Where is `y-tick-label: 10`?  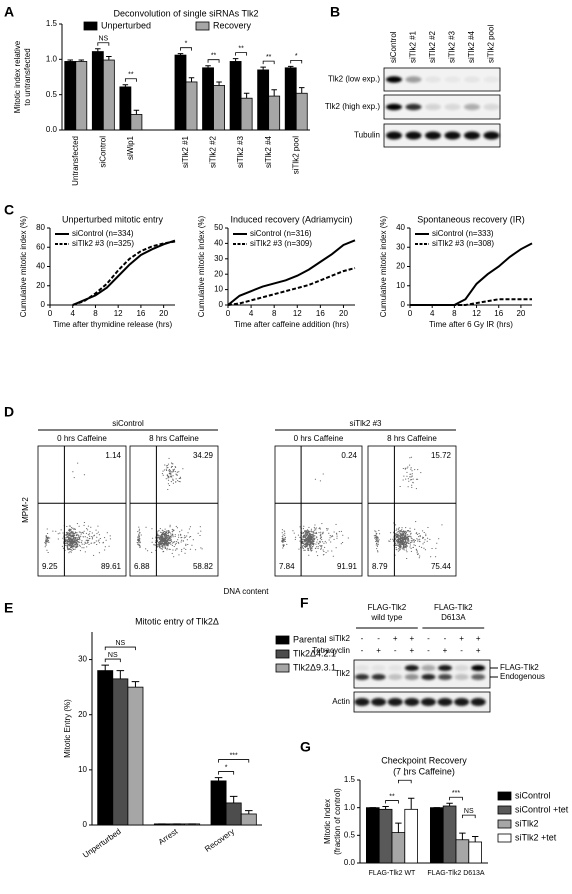
y-tick-label: 10 is located at coordinates (218, 289).